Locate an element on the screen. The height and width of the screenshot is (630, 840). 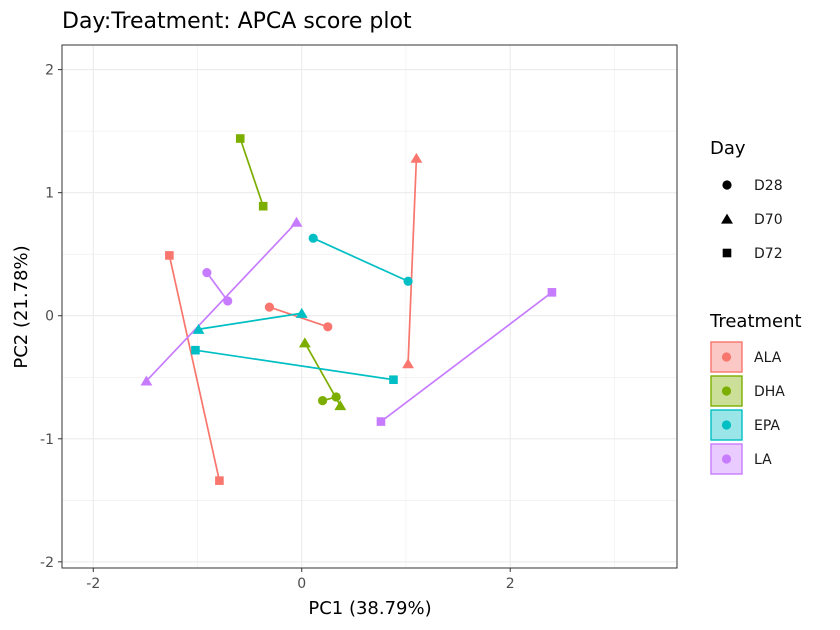
y-tick-layer: -2 -1 0 1 2 is located at coordinates (51, 317).